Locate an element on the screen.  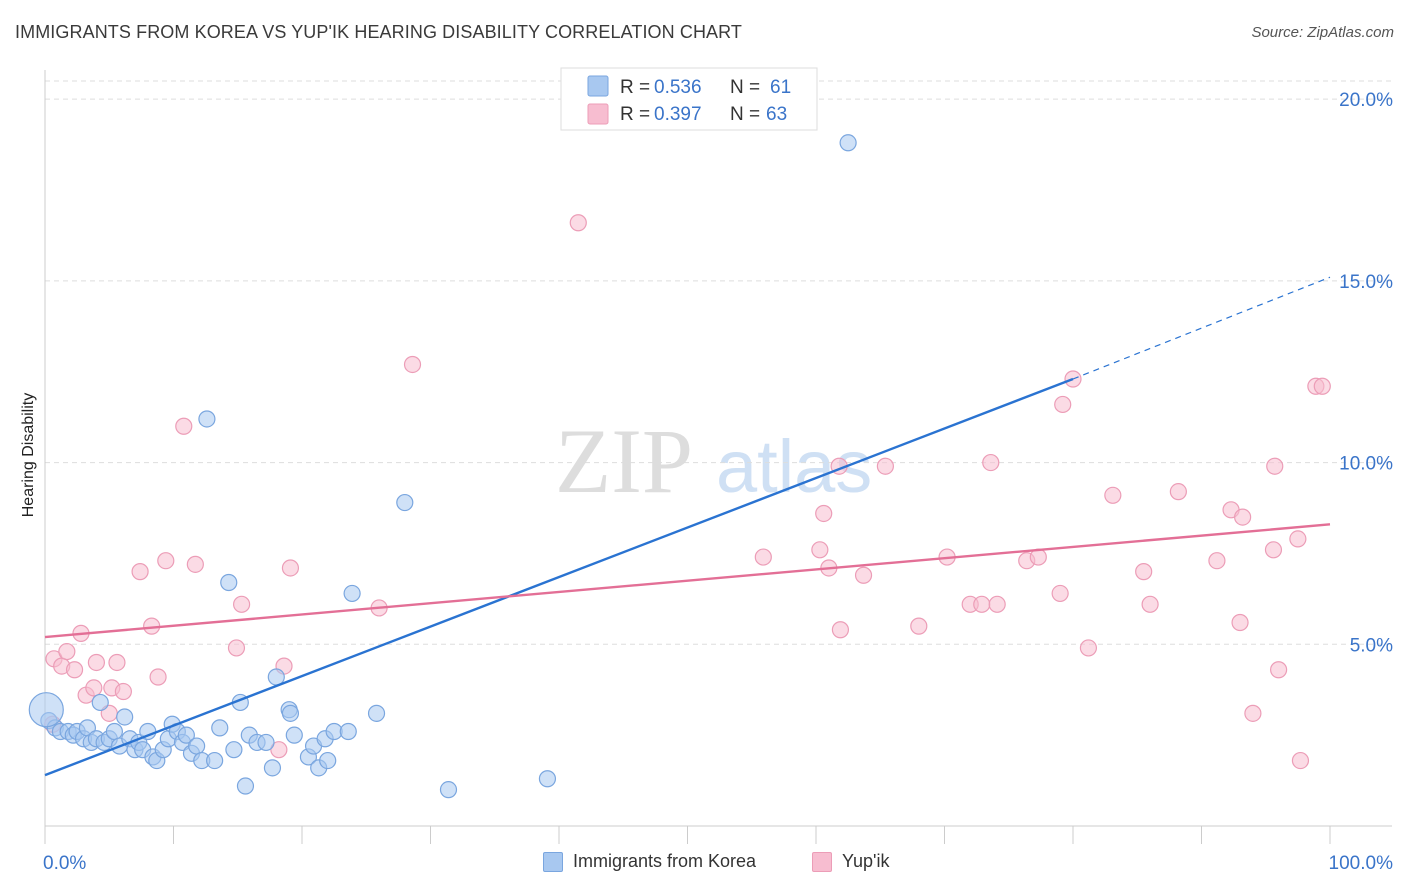
legend-item-korea: Immigrants from Korea is located at coordinates (649, 861).